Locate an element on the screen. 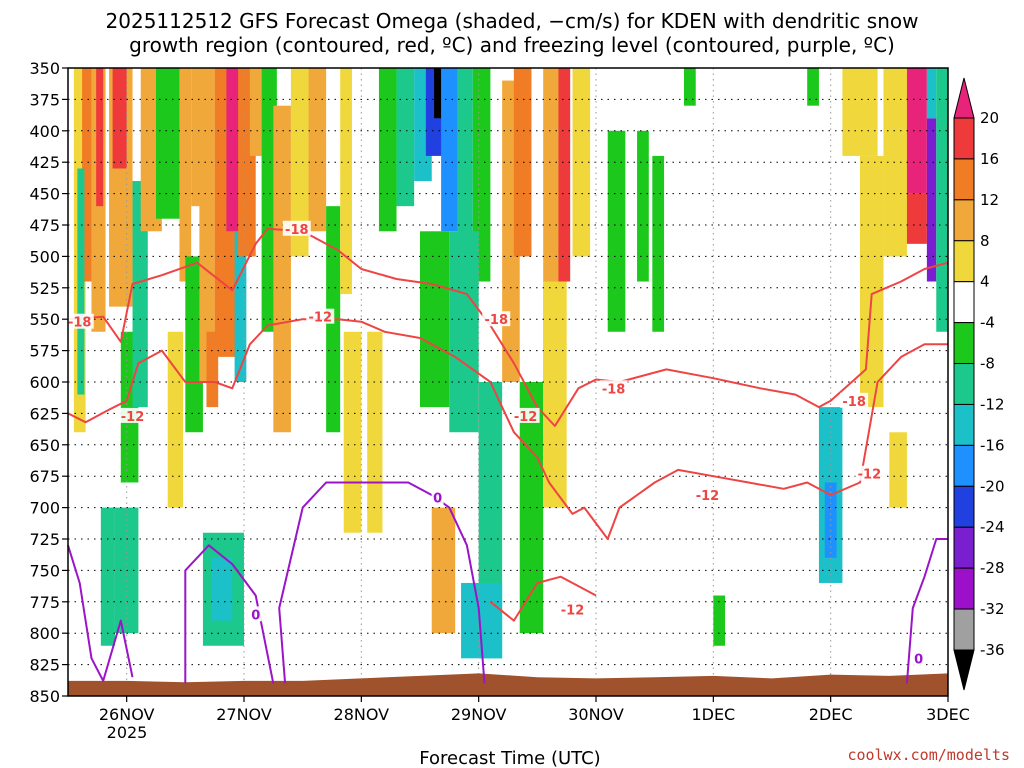 The image size is (1024, 768). x-tick-label: 1DEC is located at coordinates (713, 714).